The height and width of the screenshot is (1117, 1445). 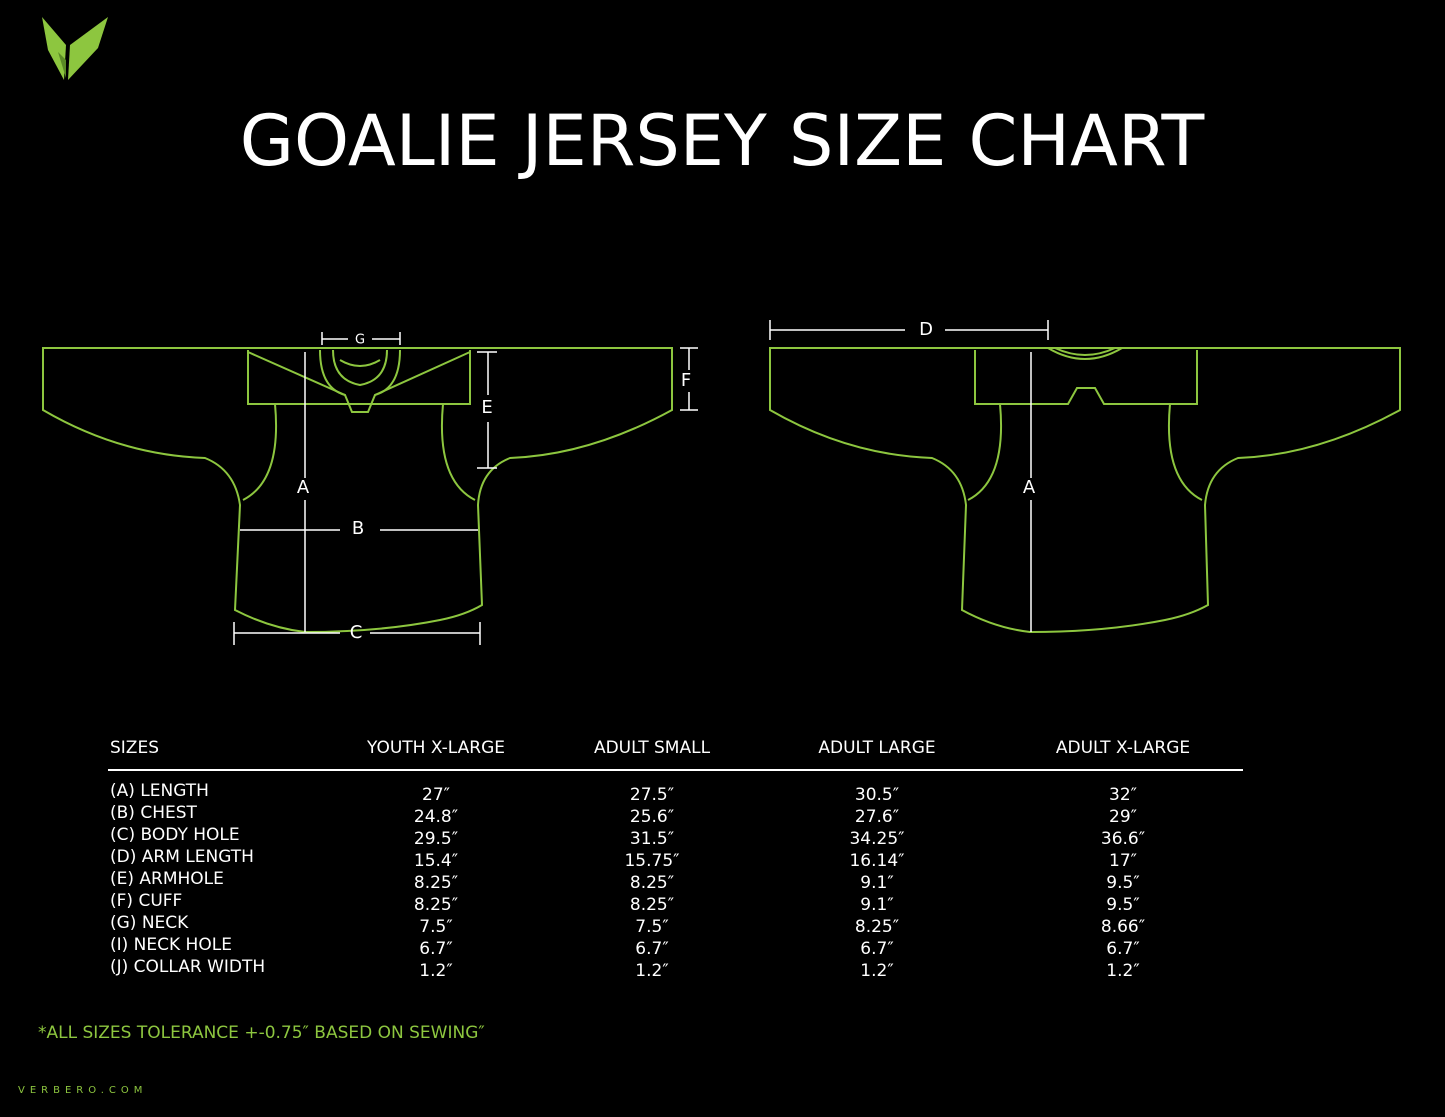 What do you see at coordinates (1123, 748) in the screenshot?
I see `table-header: ADULT X-LARGE` at bounding box center [1123, 748].